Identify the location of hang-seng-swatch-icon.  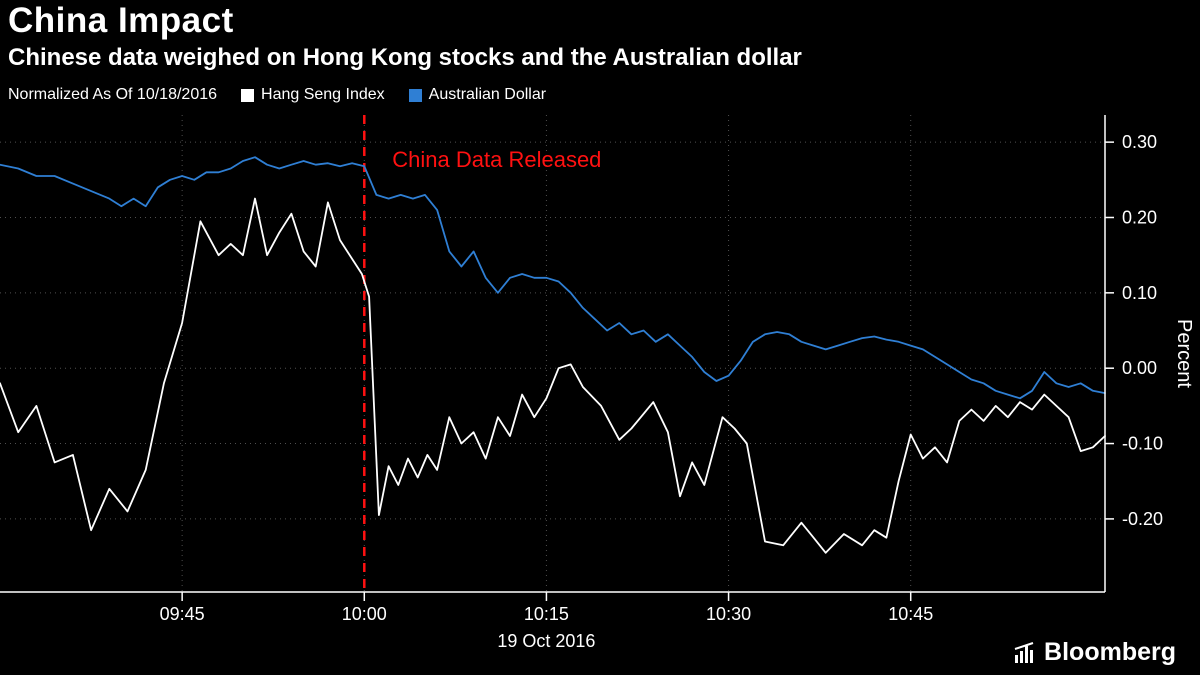
(248, 95).